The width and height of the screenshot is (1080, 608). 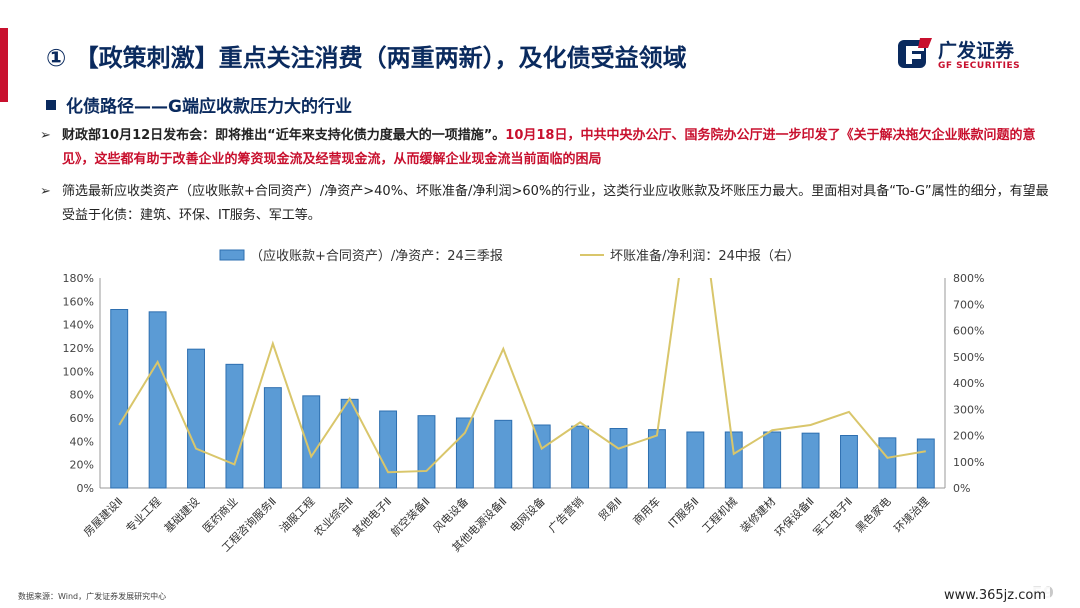 I want to click on x-tick-label: 其他电子Ⅱ, so click(x=372, y=517).